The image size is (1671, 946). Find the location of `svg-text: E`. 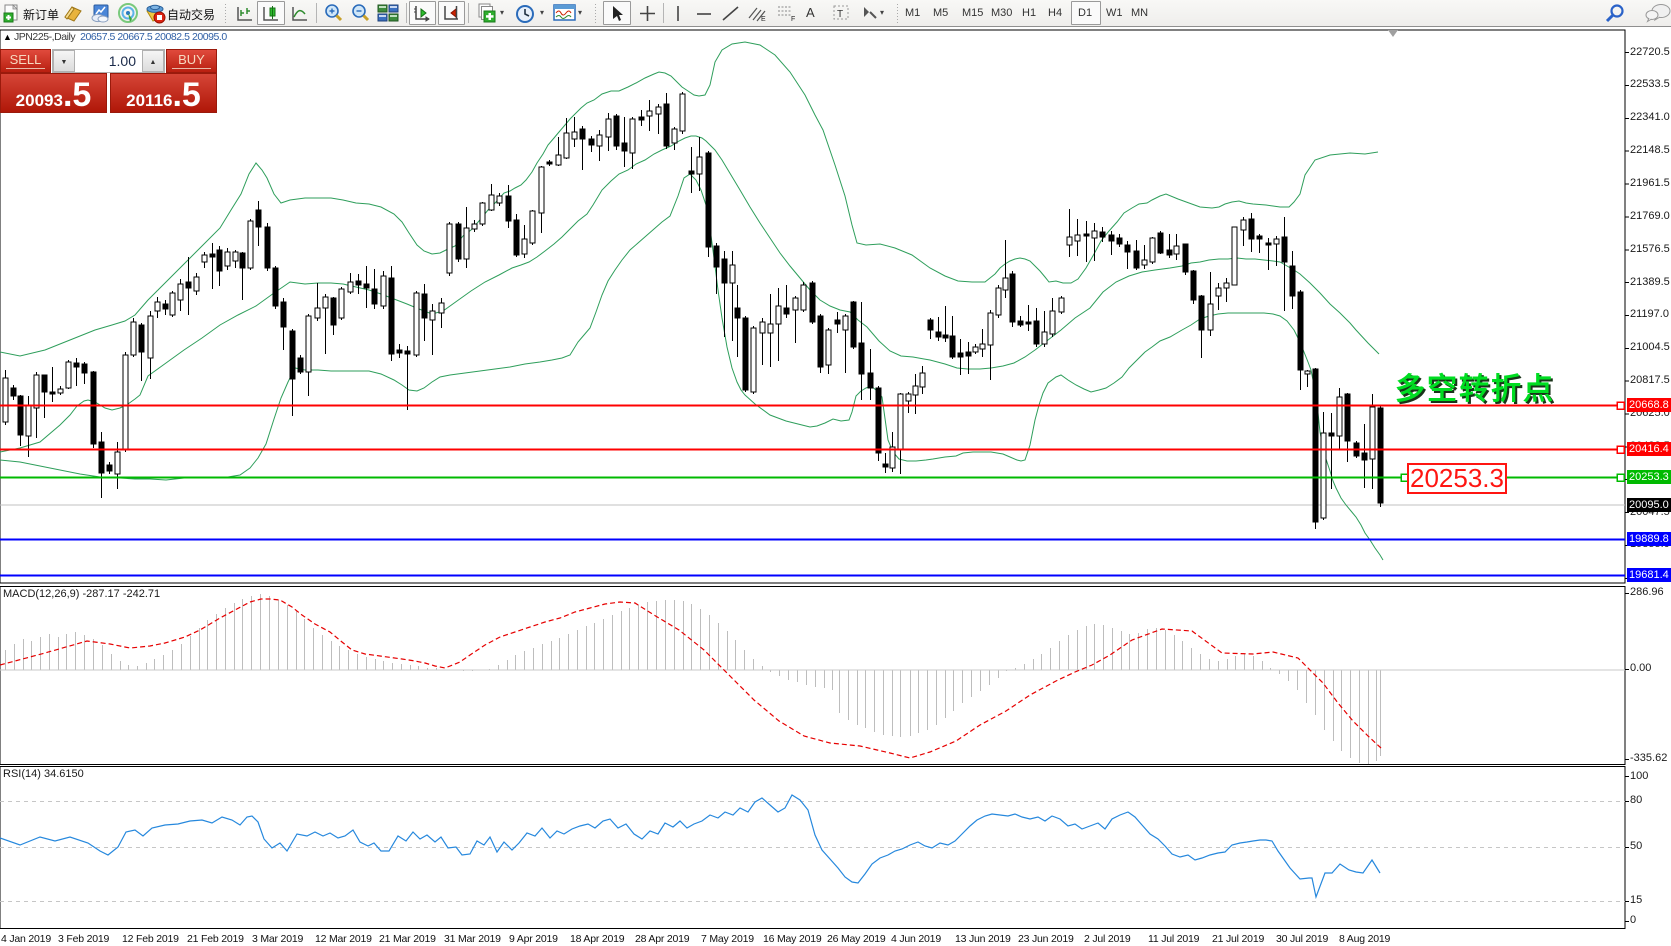

svg-text: E is located at coordinates (763, 19).